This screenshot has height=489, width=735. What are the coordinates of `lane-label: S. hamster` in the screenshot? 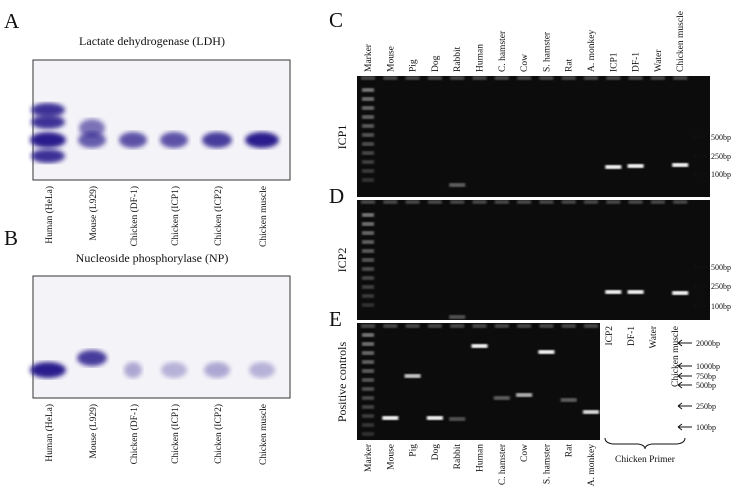 It's located at (547, 463).